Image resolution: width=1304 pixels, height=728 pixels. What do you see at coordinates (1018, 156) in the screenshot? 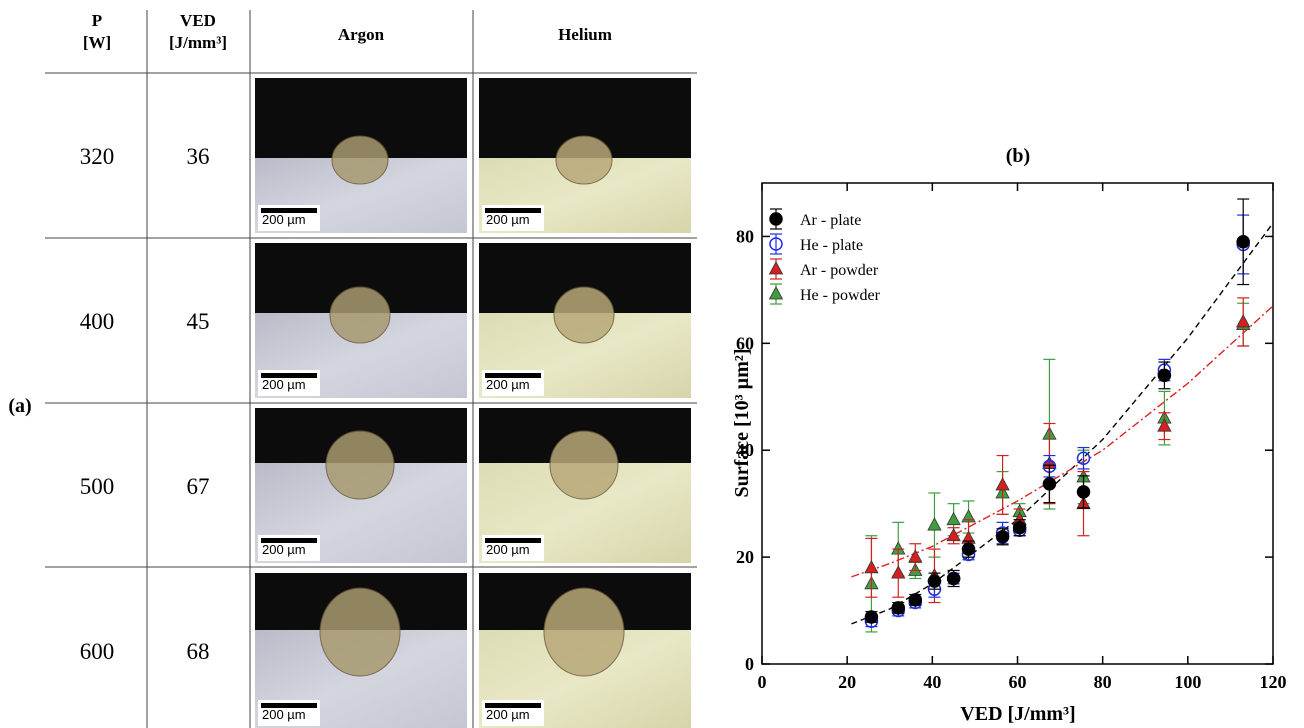
I see `chart-title: (b)` at bounding box center [1018, 156].